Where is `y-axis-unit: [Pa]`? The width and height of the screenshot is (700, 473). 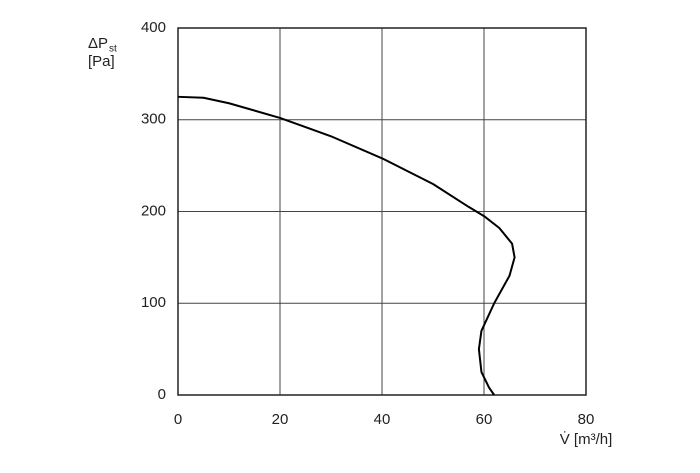
y-axis-unit: [Pa] is located at coordinates (101, 61).